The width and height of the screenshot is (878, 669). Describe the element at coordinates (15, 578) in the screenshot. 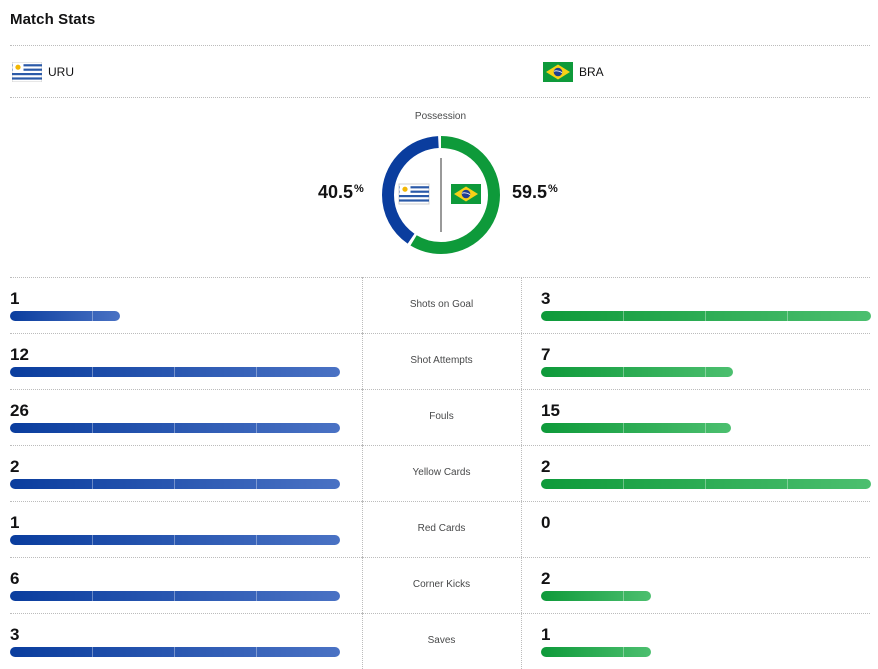

I see `home-stat-value: 6` at that location.